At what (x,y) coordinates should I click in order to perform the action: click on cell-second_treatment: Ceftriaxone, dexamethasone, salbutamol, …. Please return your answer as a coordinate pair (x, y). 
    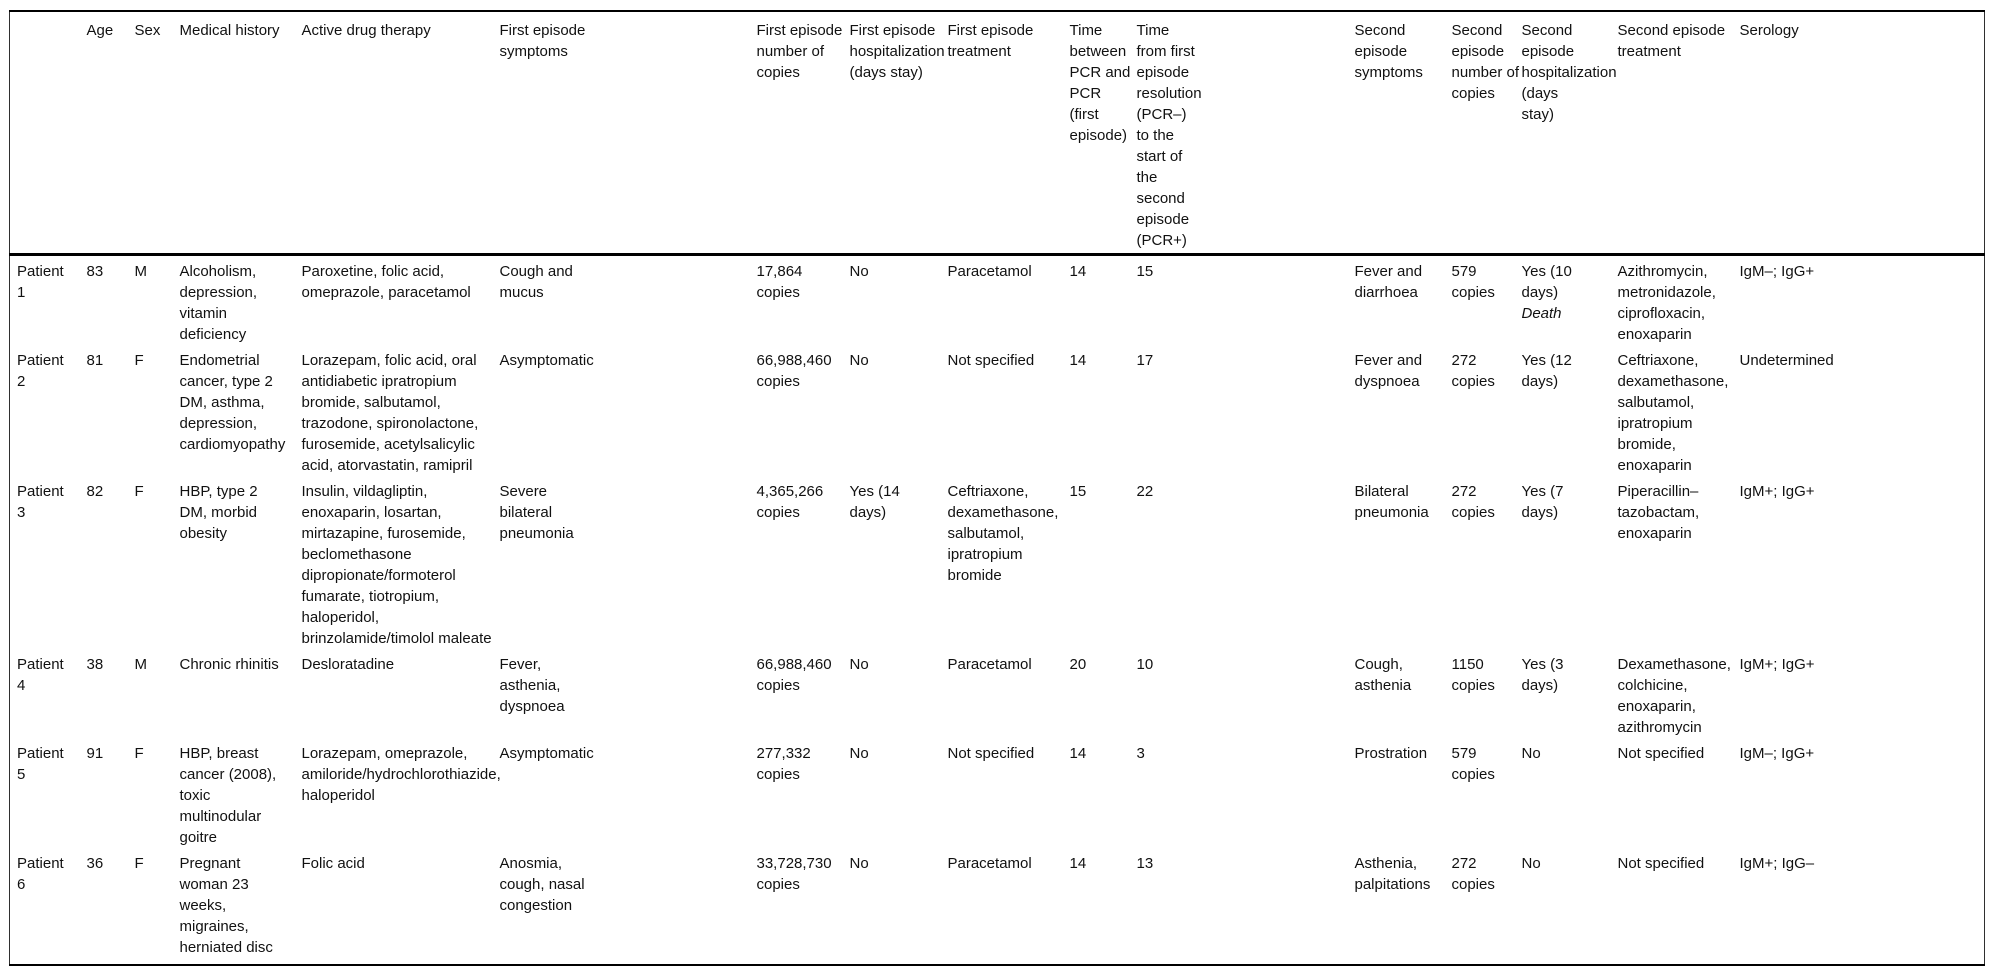
    Looking at the image, I should click on (1679, 410).